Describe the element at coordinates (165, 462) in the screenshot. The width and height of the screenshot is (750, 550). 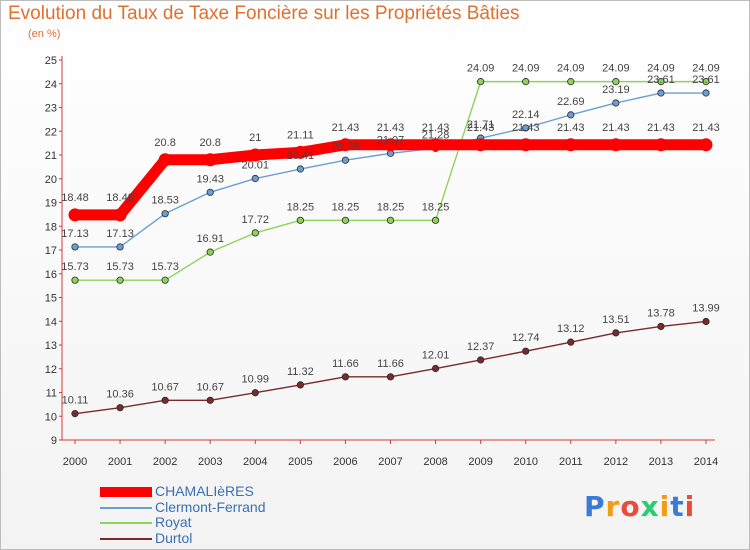
I see `x-tick-label: 2002` at that location.